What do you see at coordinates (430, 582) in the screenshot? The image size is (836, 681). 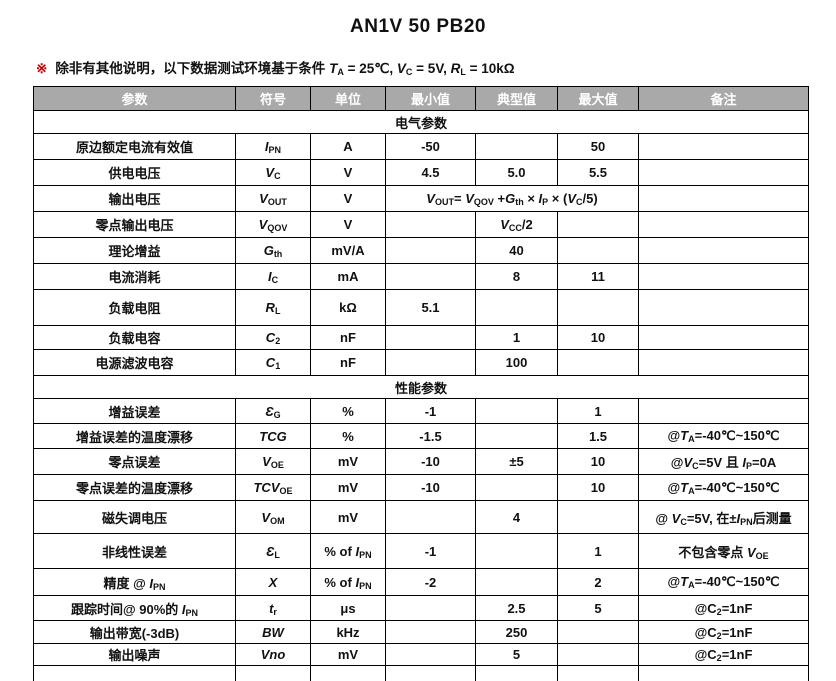 I see `min-cell: -2` at bounding box center [430, 582].